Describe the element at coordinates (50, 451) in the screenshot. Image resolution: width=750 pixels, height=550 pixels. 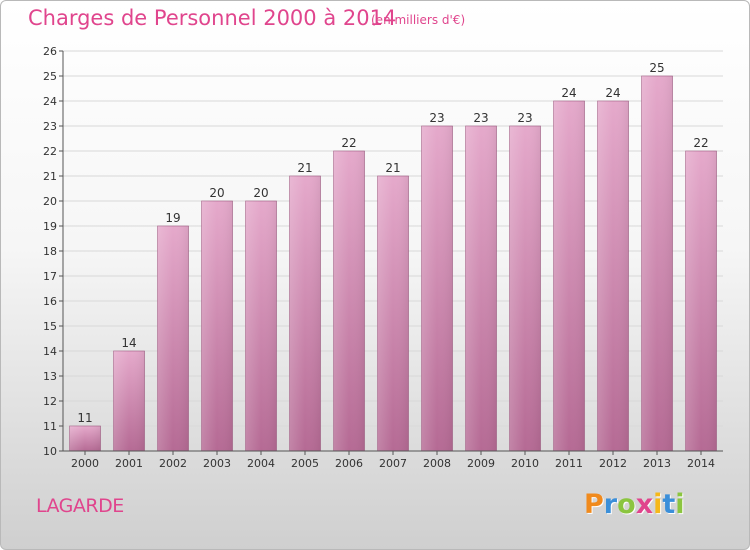
I see `y-tick-label: 10` at that location.